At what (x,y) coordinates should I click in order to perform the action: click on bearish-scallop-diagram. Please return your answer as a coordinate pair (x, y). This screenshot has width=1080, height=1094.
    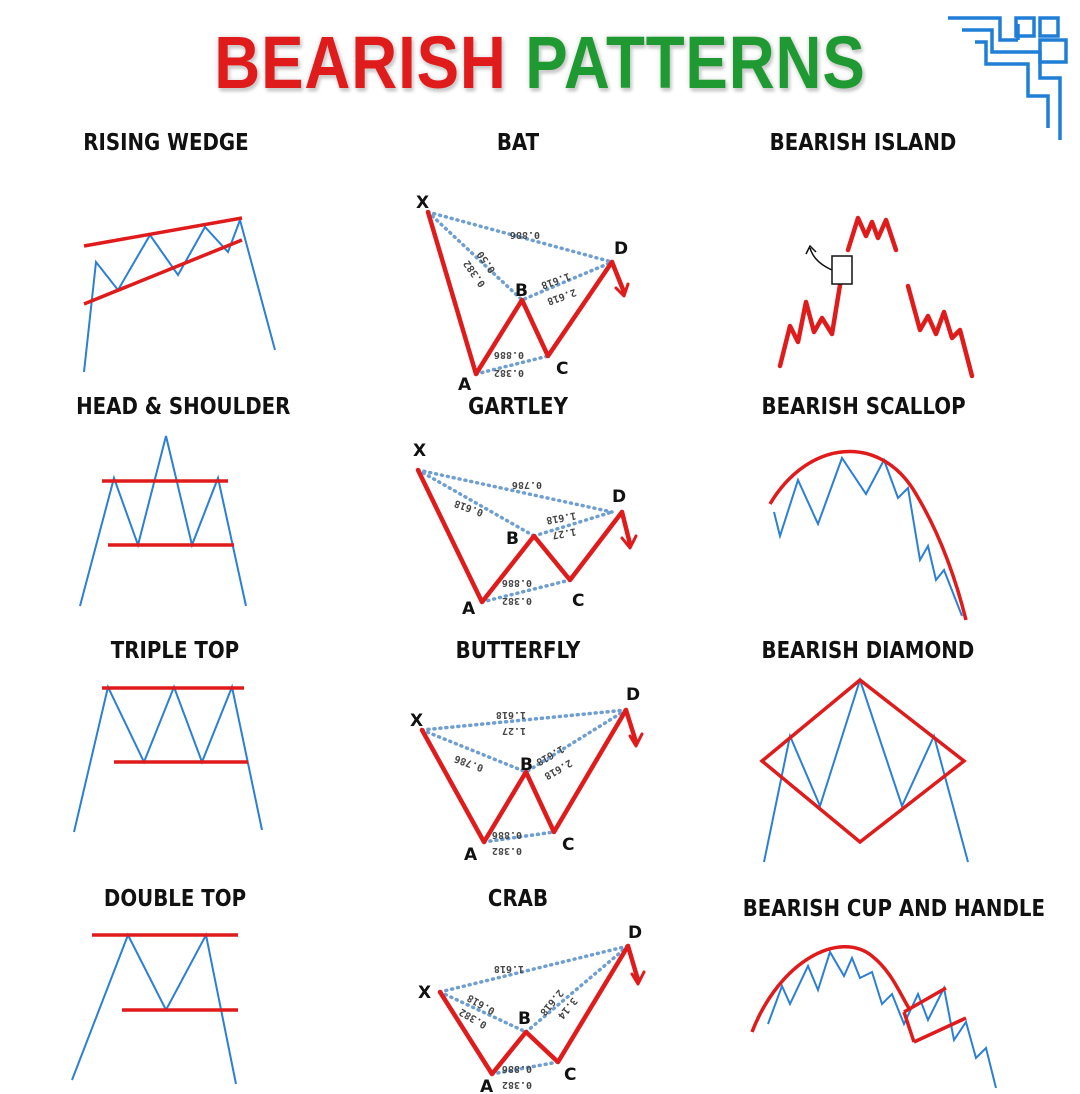
    Looking at the image, I should click on (868, 535).